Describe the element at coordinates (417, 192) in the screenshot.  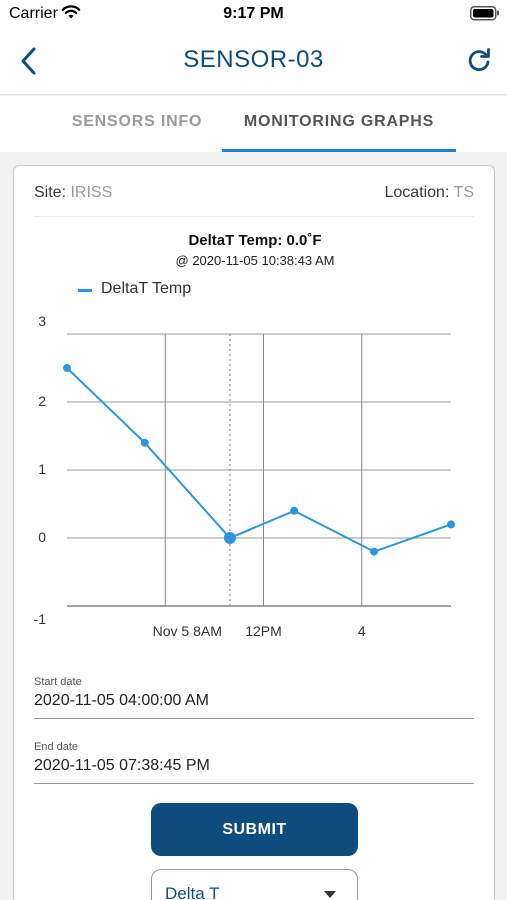
I see `location-label: Location:` at that location.